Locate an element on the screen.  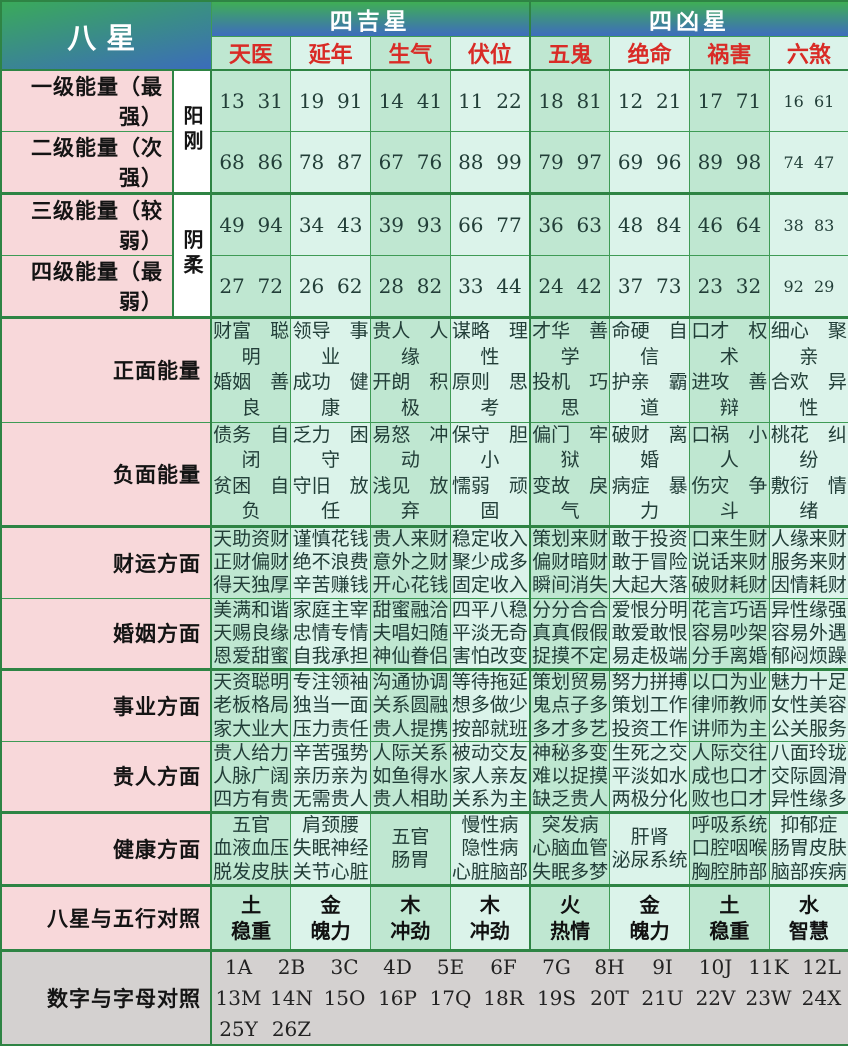
table-title: 八星 is located at coordinates (106, 35).